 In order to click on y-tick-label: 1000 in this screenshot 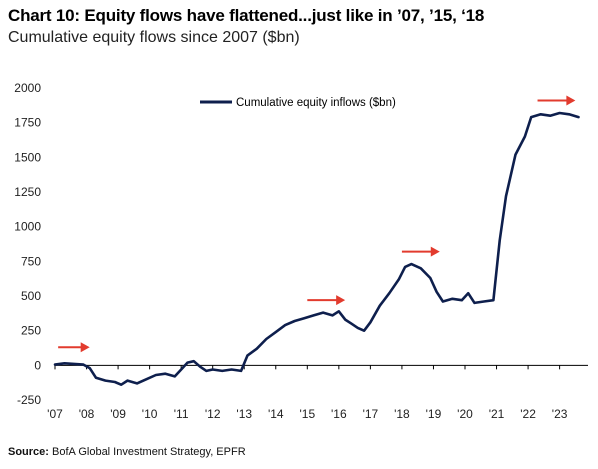, I will do `click(27, 227)`.